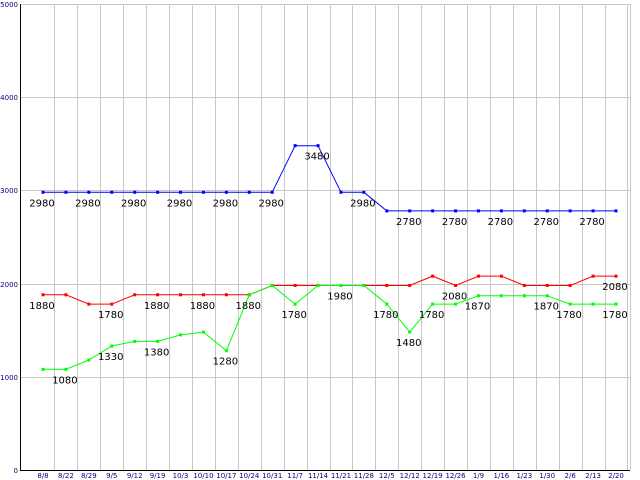  Describe the element at coordinates (329, 178) in the screenshot. I see `series-line` at that location.